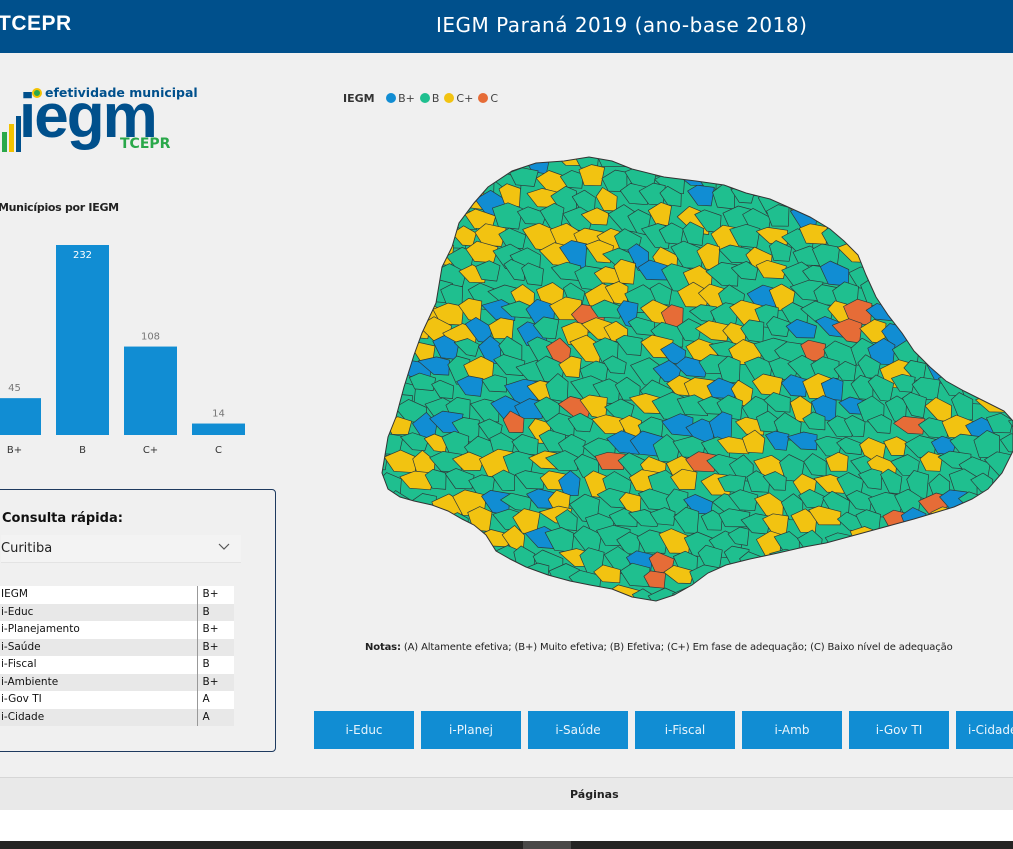 The image size is (1013, 849). What do you see at coordinates (685, 730) in the screenshot?
I see `nav-button-i-fiscal: i-Fiscal` at bounding box center [685, 730].